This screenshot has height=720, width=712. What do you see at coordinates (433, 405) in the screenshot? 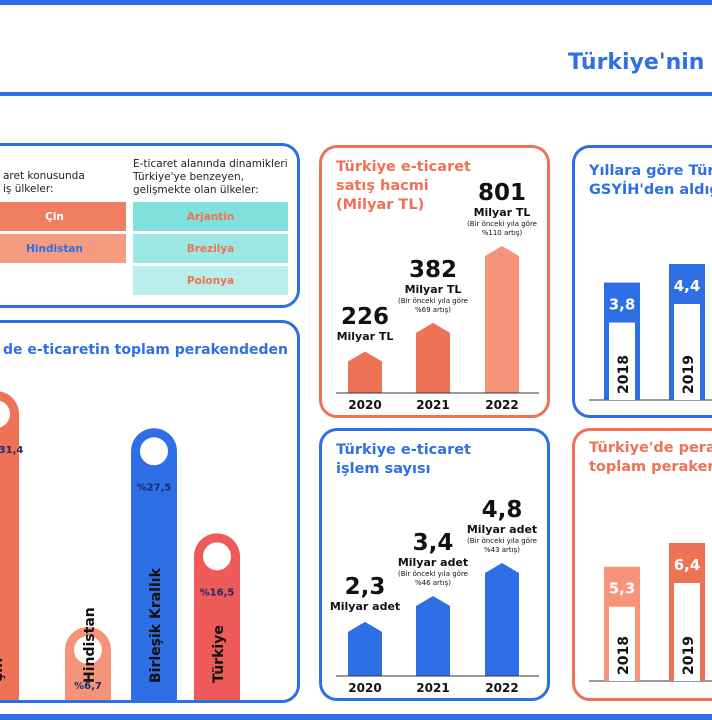
I see `sales-year-label: 2021` at bounding box center [433, 405].